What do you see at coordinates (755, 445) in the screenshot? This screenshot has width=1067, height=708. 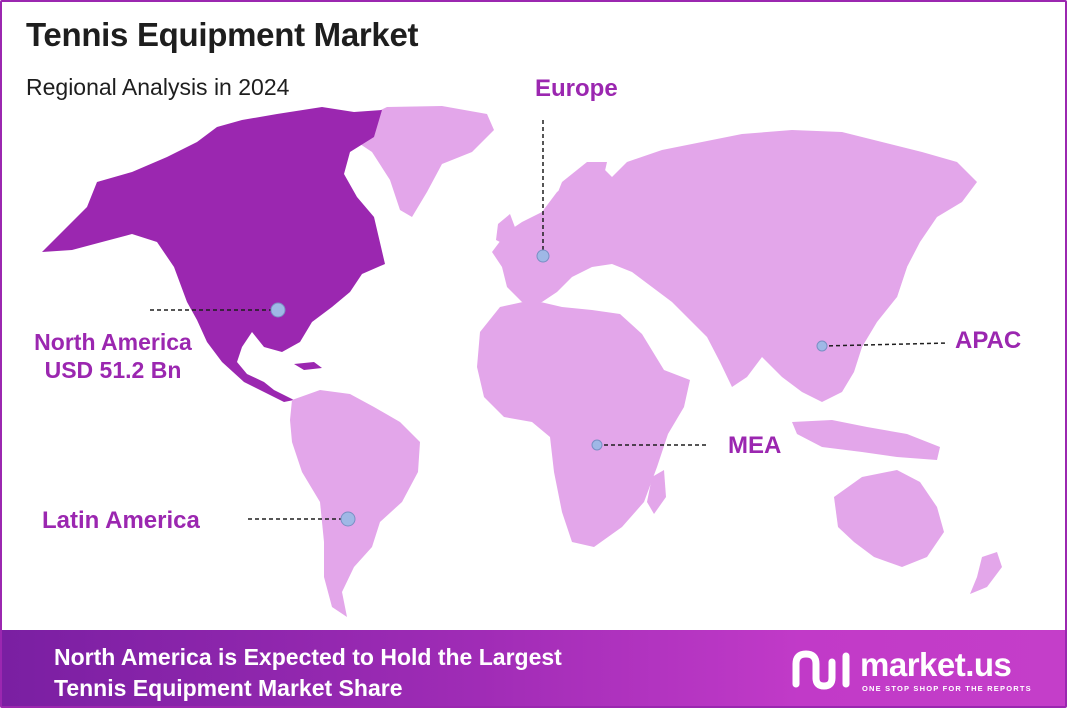 I see `region-label-mea: MEA` at bounding box center [755, 445].